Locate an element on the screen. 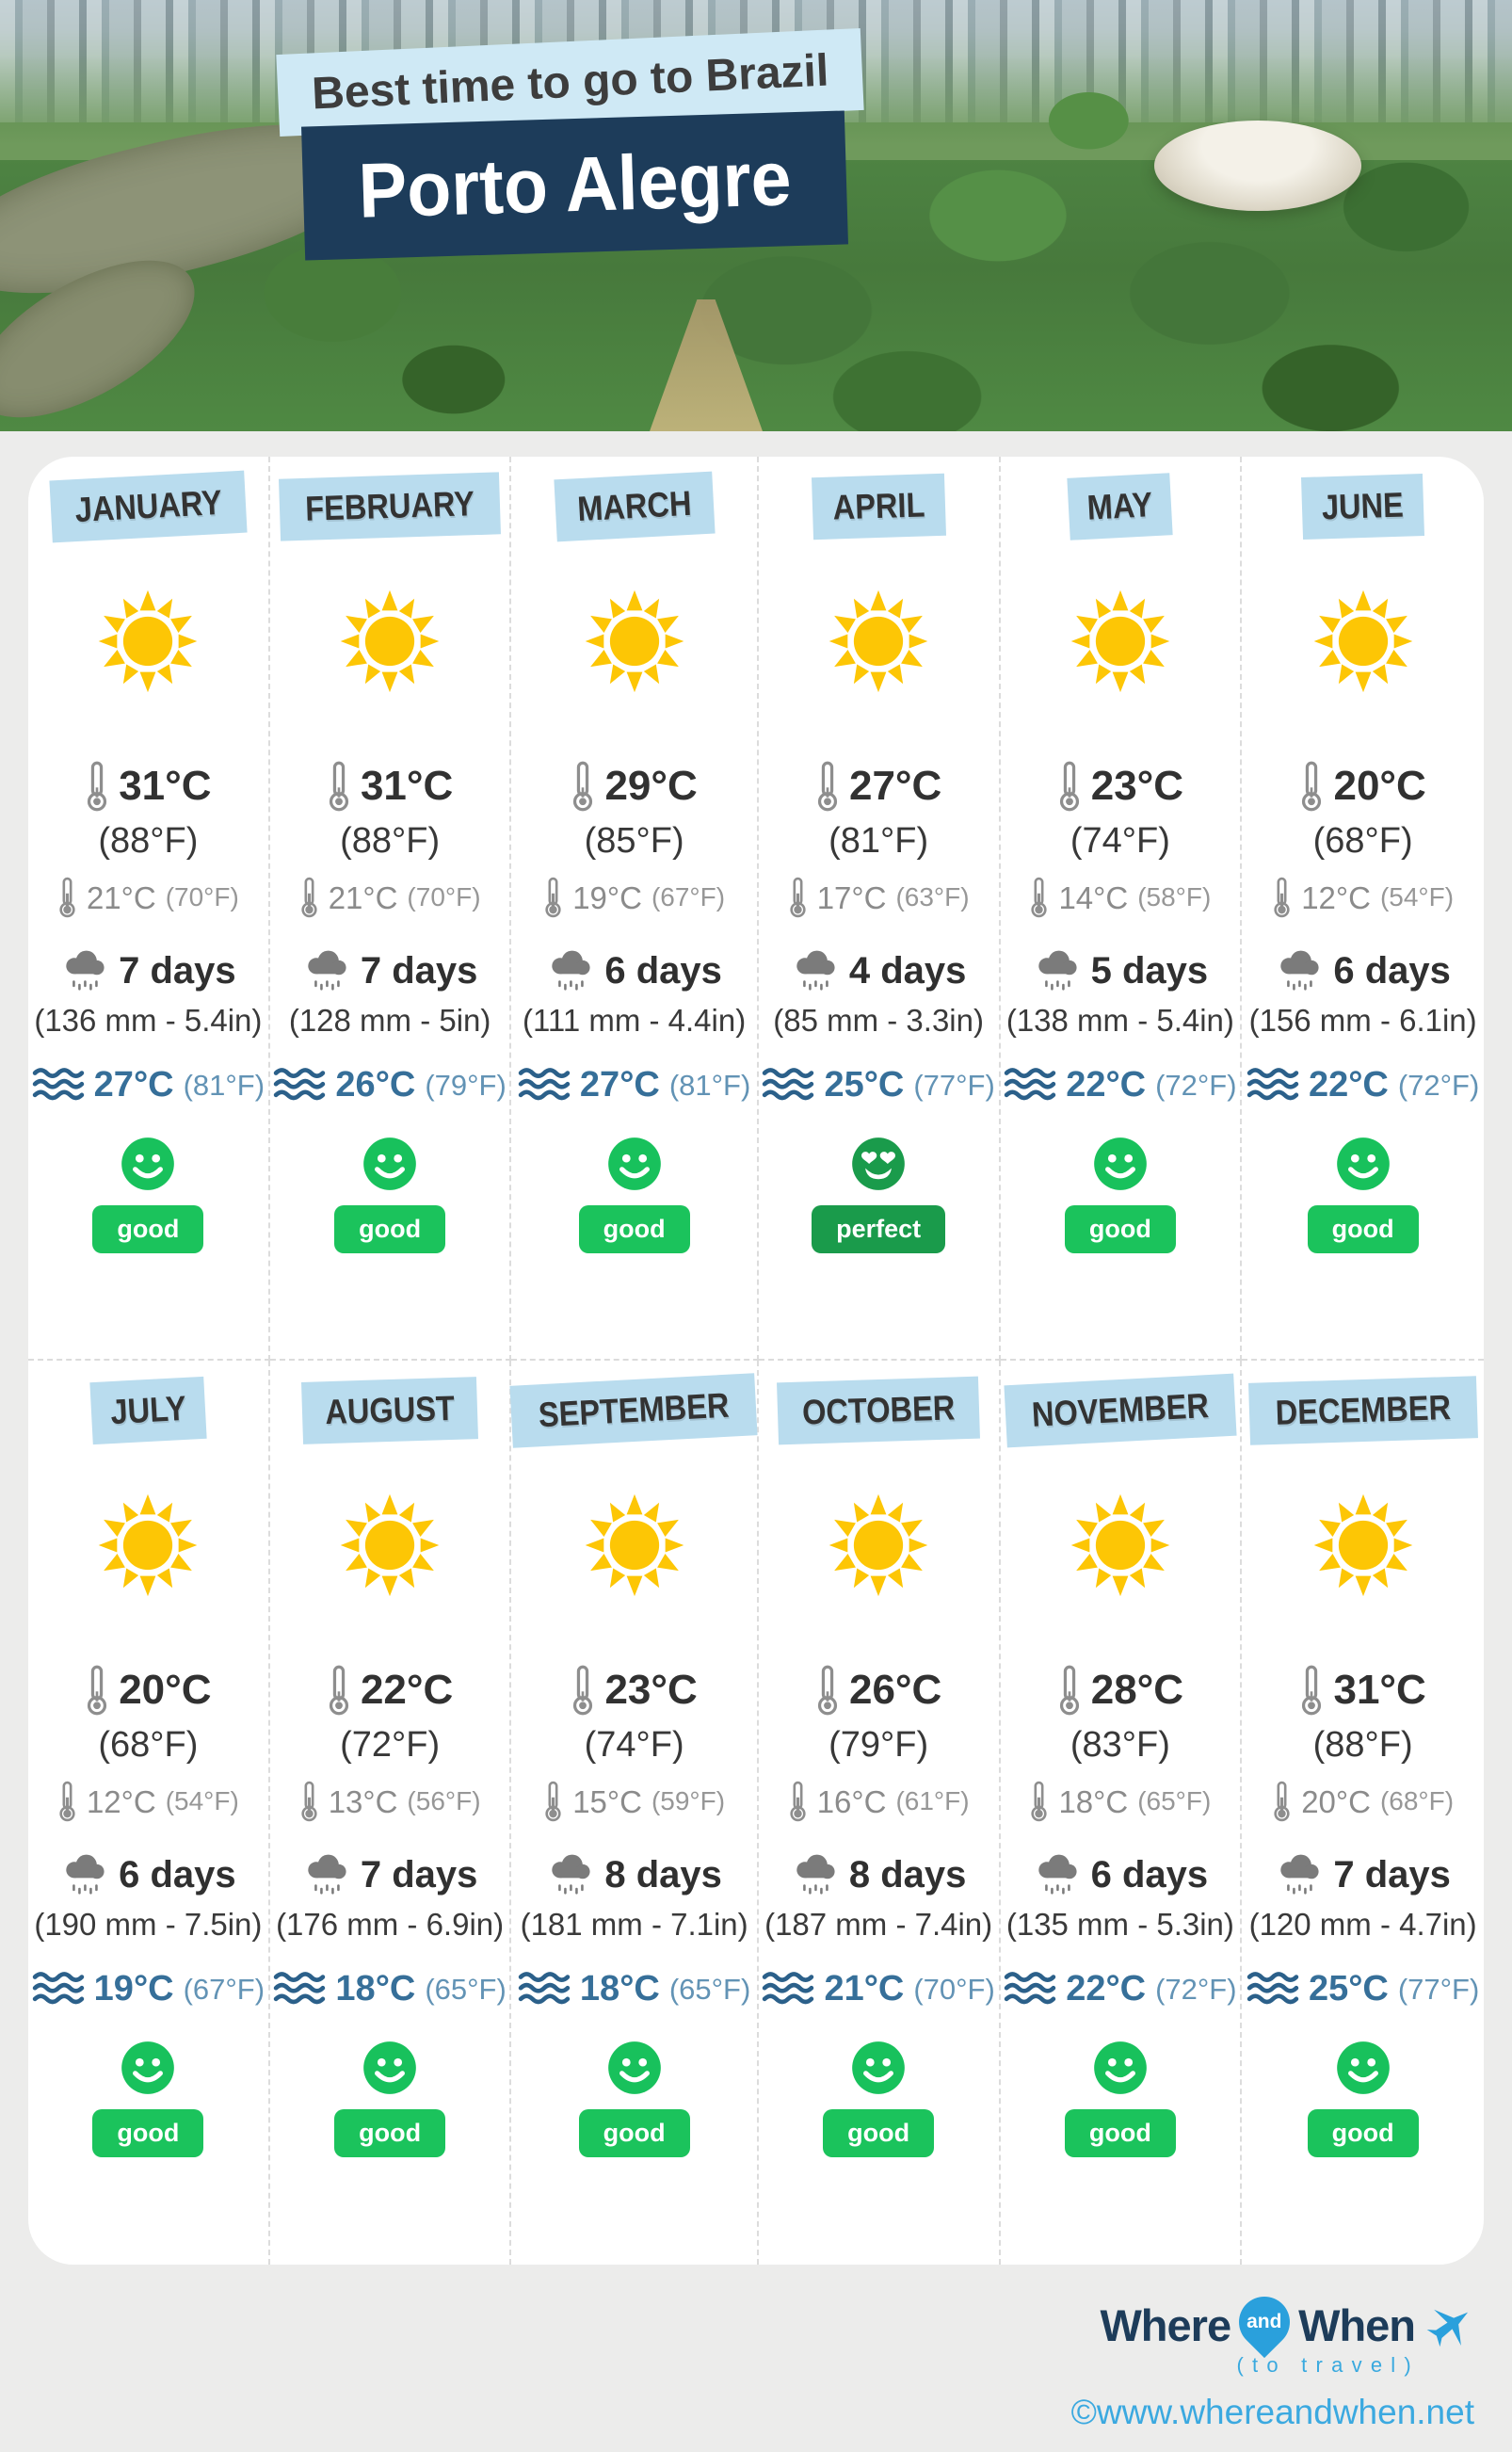 The height and width of the screenshot is (2452, 1512). low-temp-f: (61°F) is located at coordinates (932, 1800).